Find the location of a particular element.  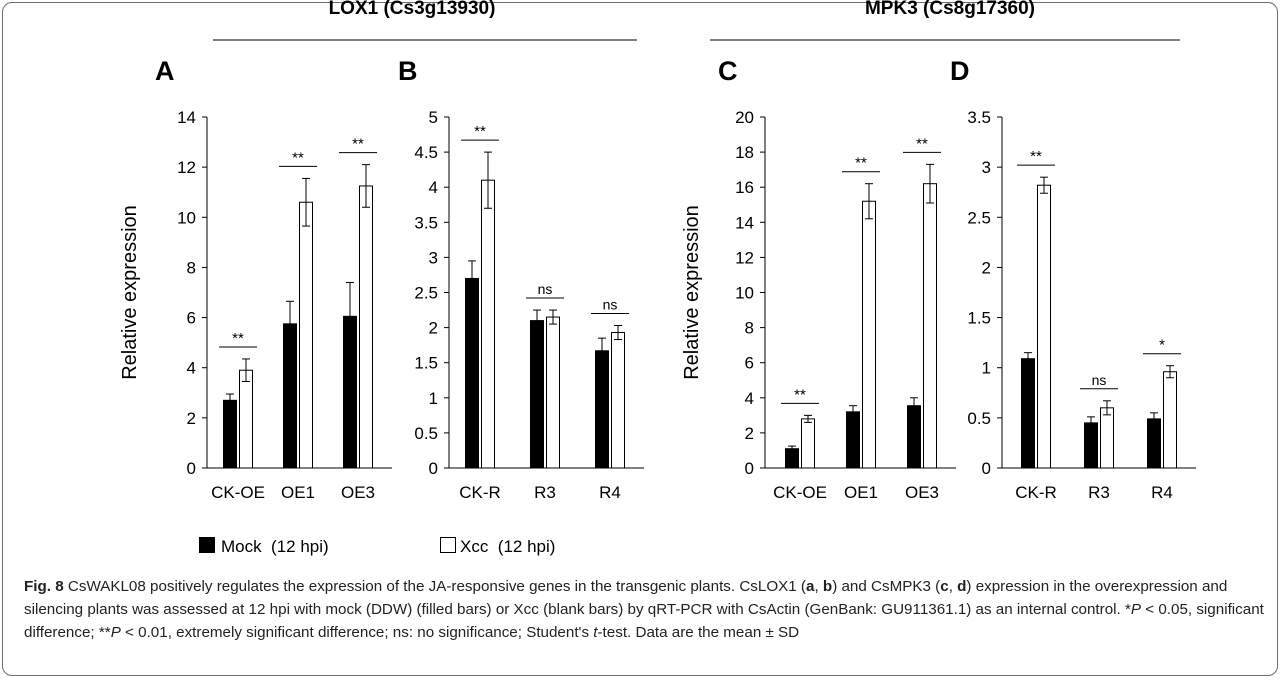

legend-swatch-xcc is located at coordinates (448, 545).